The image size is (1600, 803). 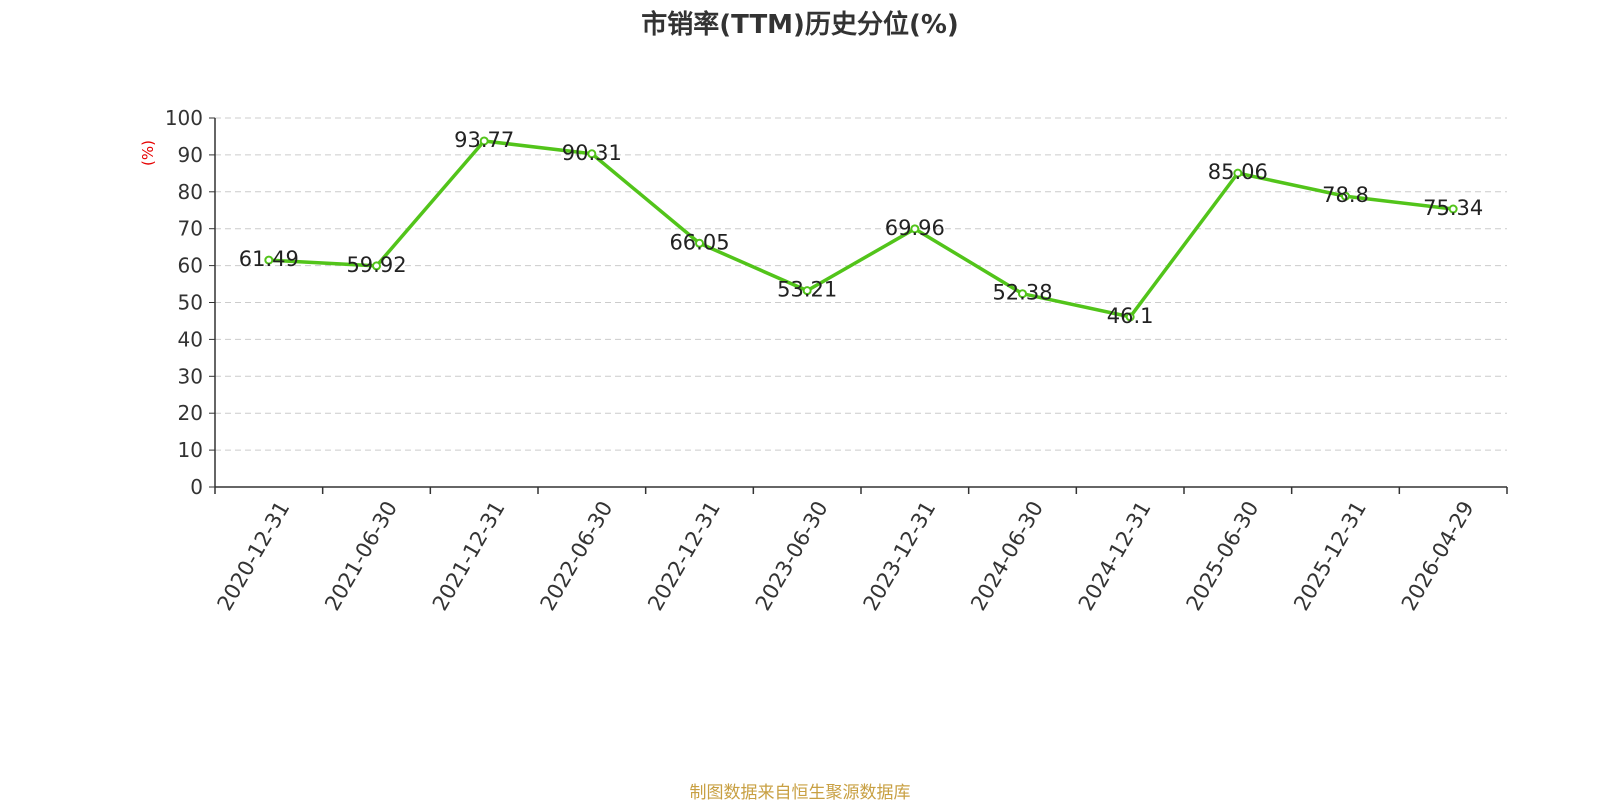 What do you see at coordinates (800, 25) in the screenshot?
I see `chart-title: 市销率(TTM)历史分位(%)` at bounding box center [800, 25].